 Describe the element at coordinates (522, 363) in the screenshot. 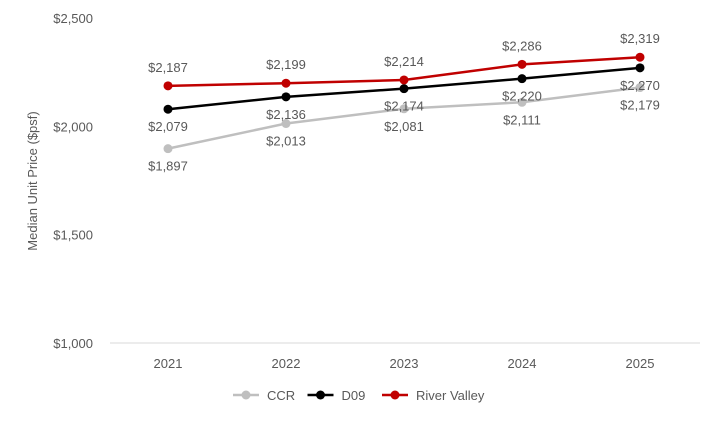

I see `x-tick-label: 2024` at that location.